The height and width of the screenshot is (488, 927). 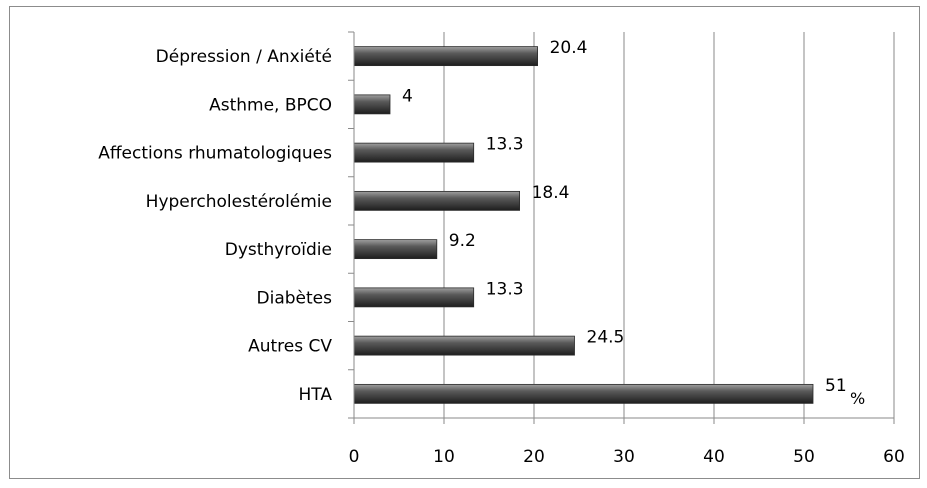 I want to click on x-tick-label: 10, so click(x=444, y=457).